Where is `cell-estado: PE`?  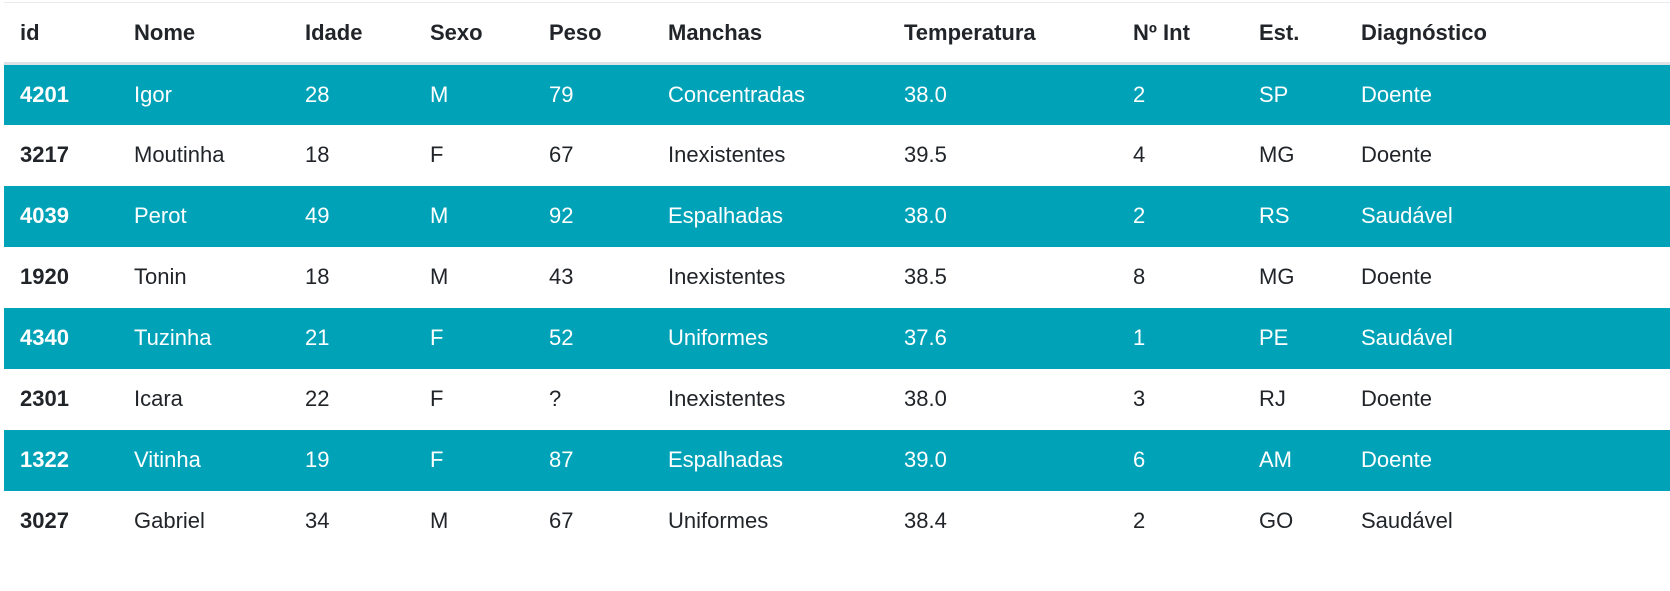 cell-estado: PE is located at coordinates (1274, 337).